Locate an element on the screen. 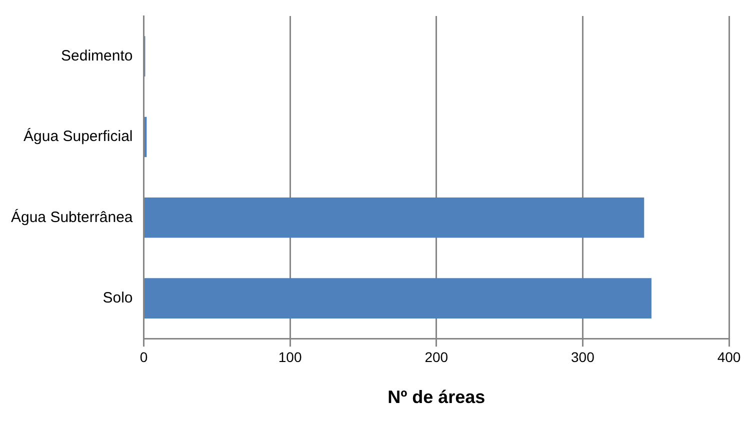 The image size is (749, 421). x-tick-label: 400 is located at coordinates (729, 356).